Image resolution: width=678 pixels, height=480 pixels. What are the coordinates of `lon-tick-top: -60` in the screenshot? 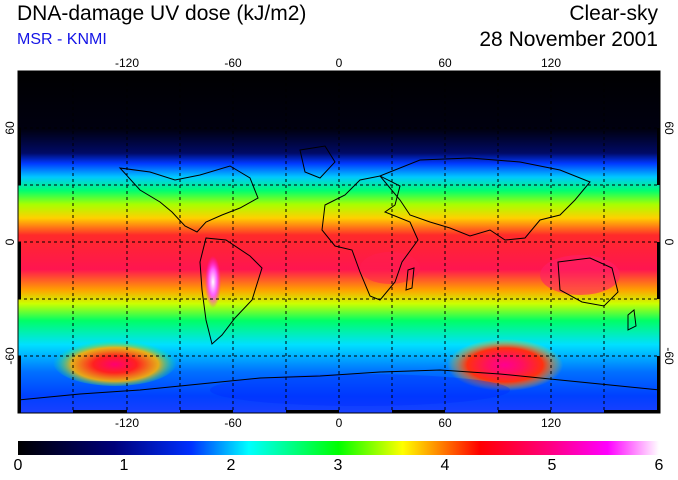 It's located at (233, 63).